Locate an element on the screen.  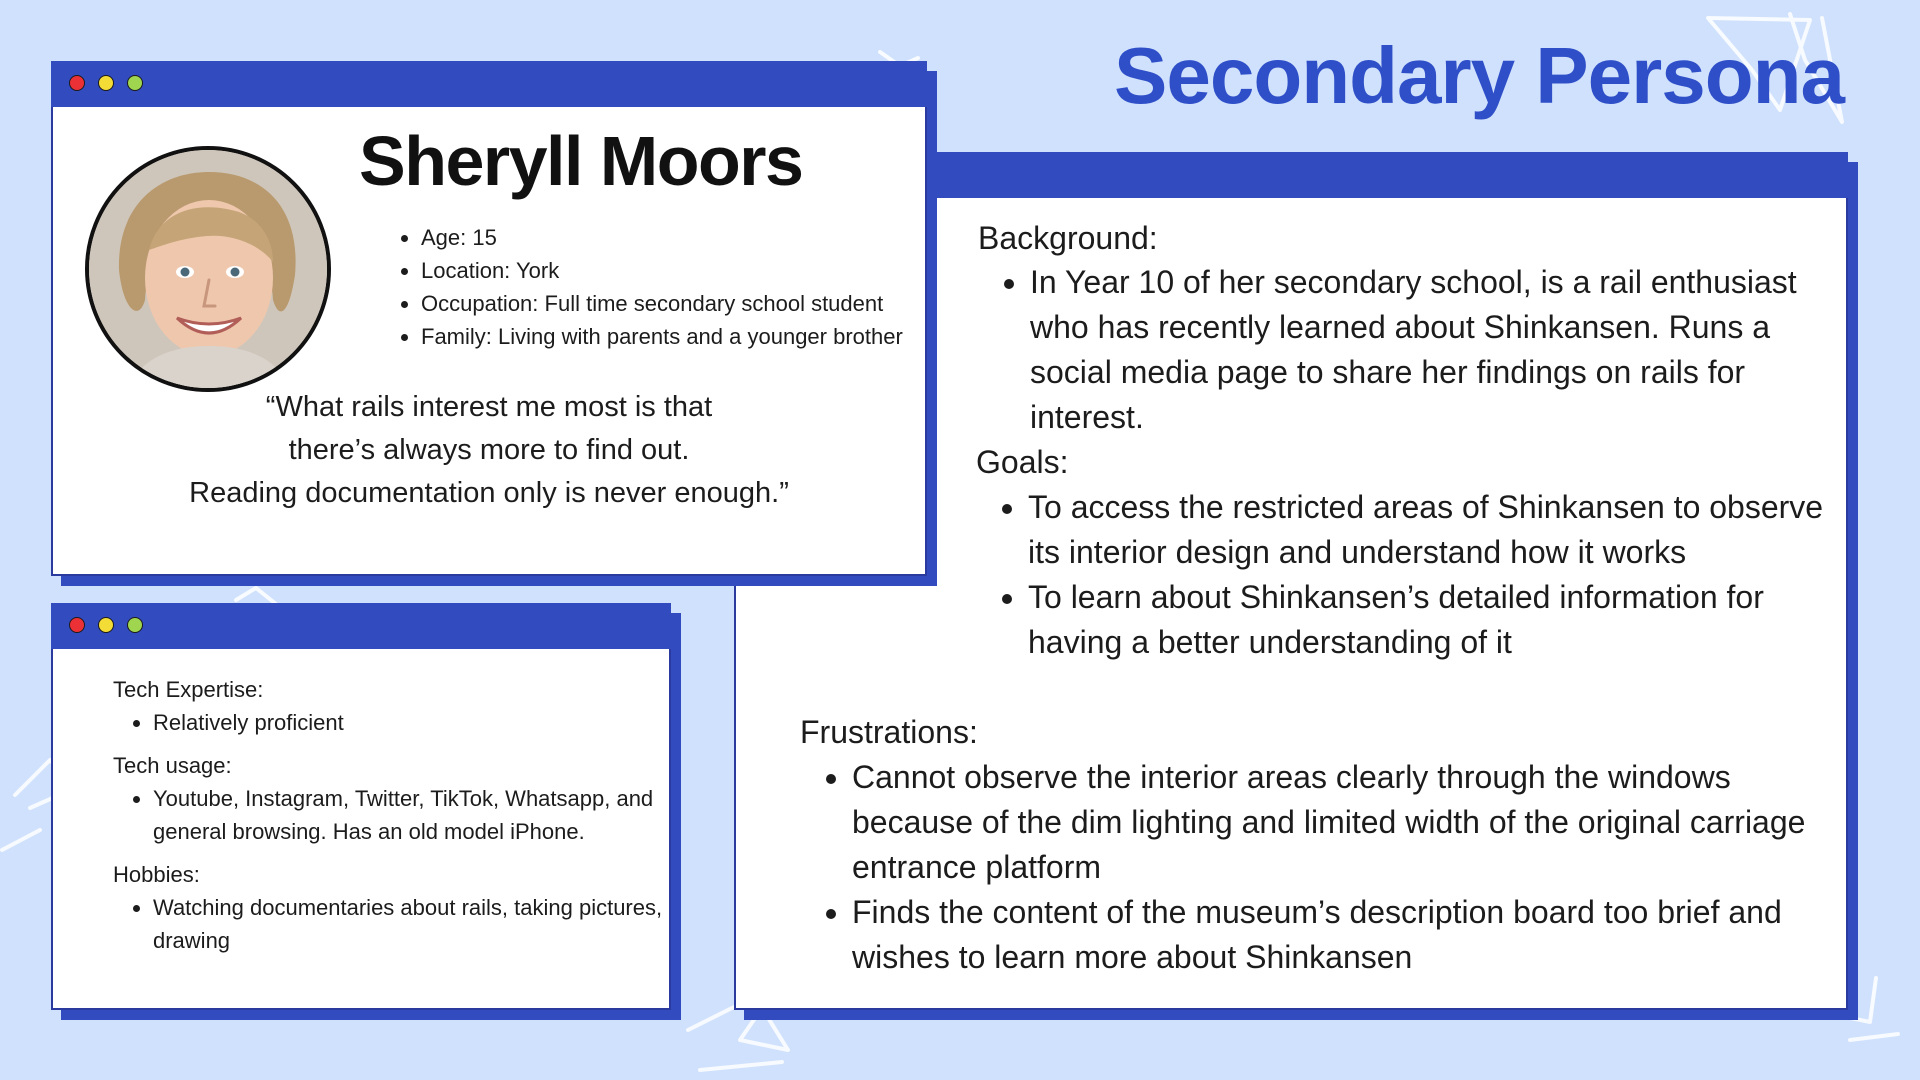
quote-line: there’s always more to find out. is located at coordinates (489, 450).